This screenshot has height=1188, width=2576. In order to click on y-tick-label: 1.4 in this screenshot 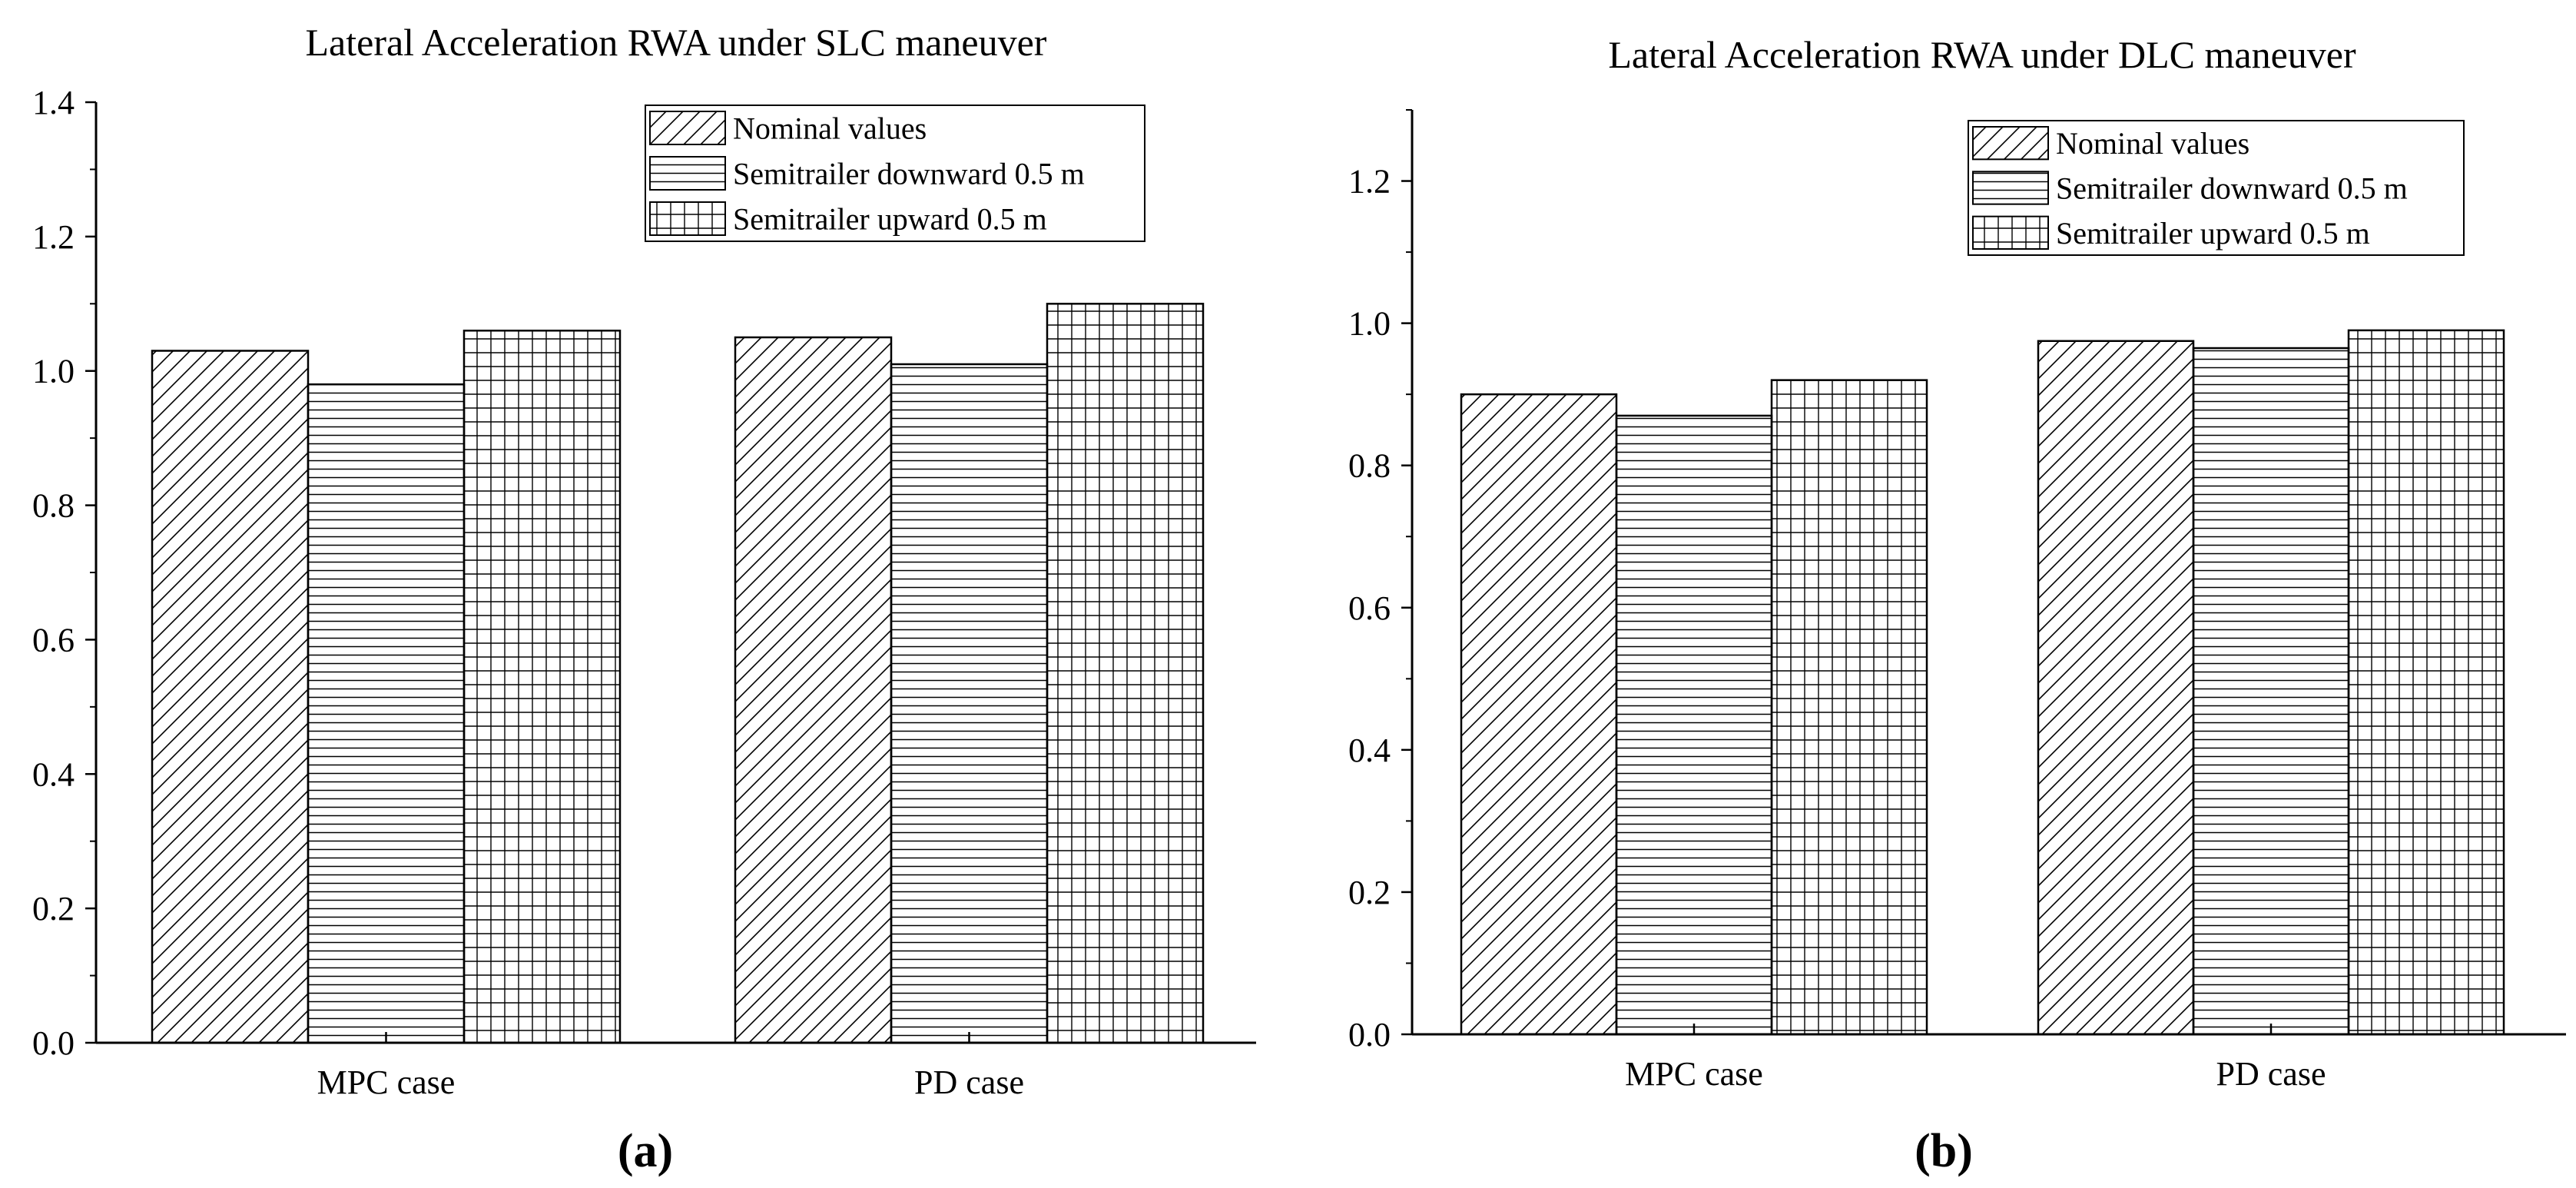, I will do `click(53, 102)`.